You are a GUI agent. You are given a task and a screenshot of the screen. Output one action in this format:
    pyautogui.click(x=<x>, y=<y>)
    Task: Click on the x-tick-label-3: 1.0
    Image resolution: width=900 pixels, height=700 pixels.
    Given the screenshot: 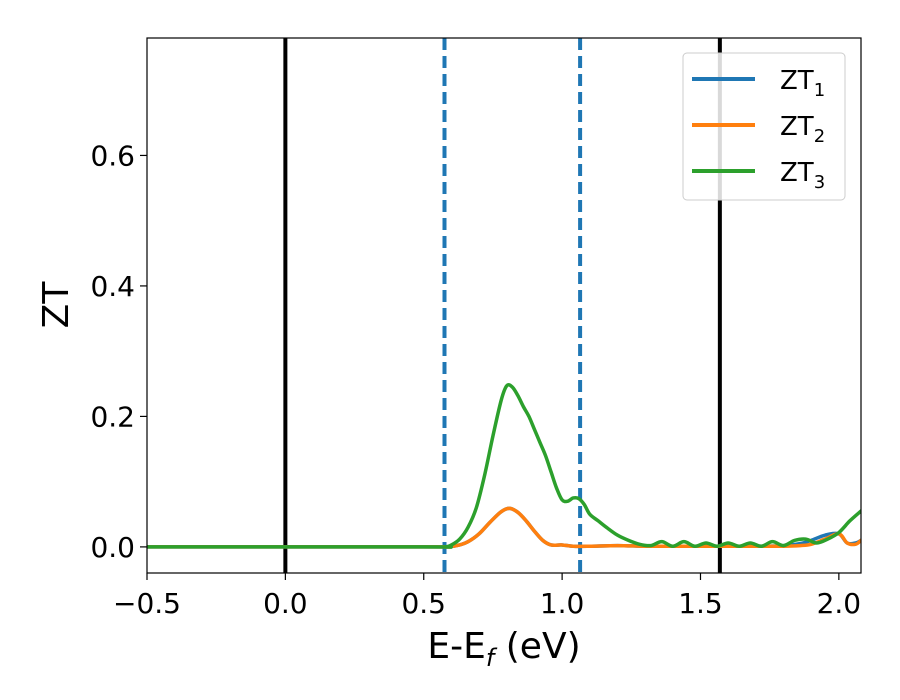 What is the action you would take?
    pyautogui.click(x=562, y=603)
    